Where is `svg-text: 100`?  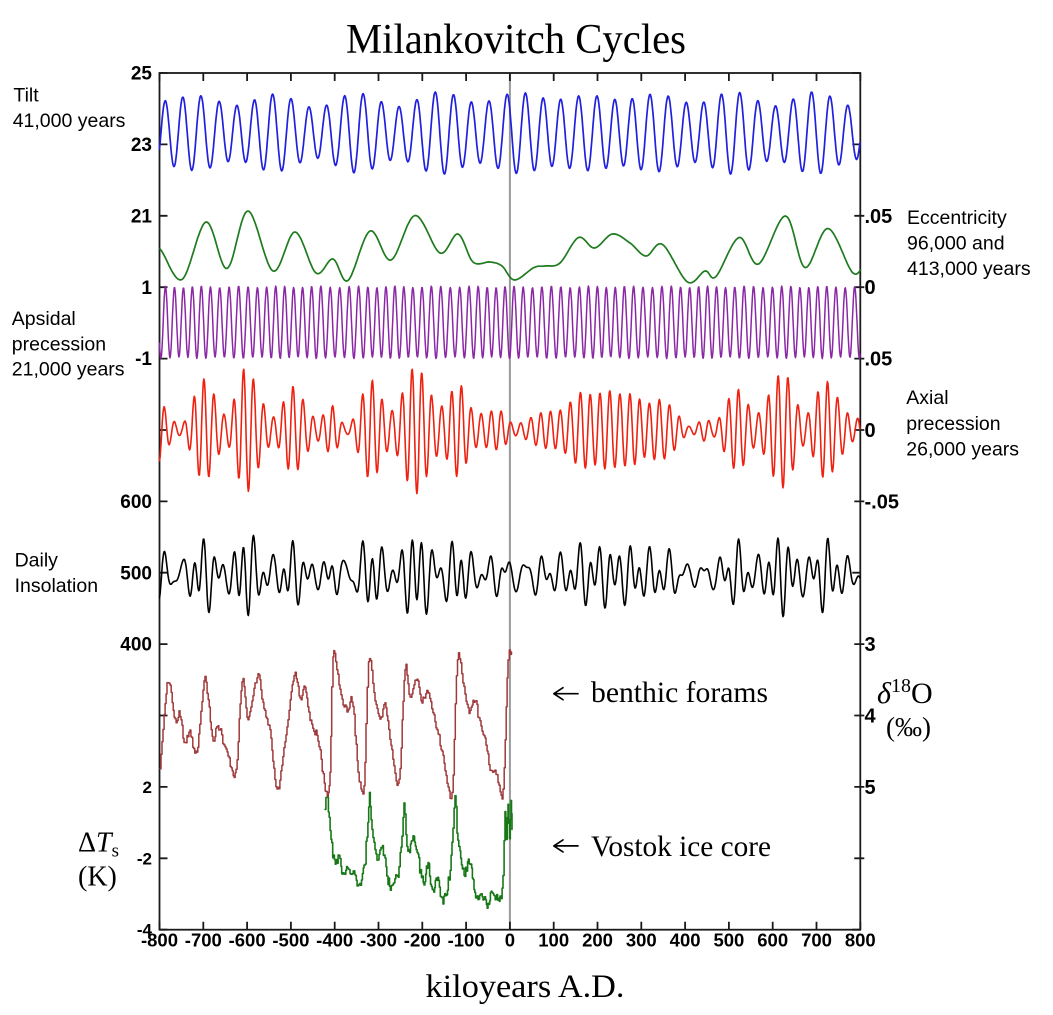 svg-text: 100 is located at coordinates (553, 940).